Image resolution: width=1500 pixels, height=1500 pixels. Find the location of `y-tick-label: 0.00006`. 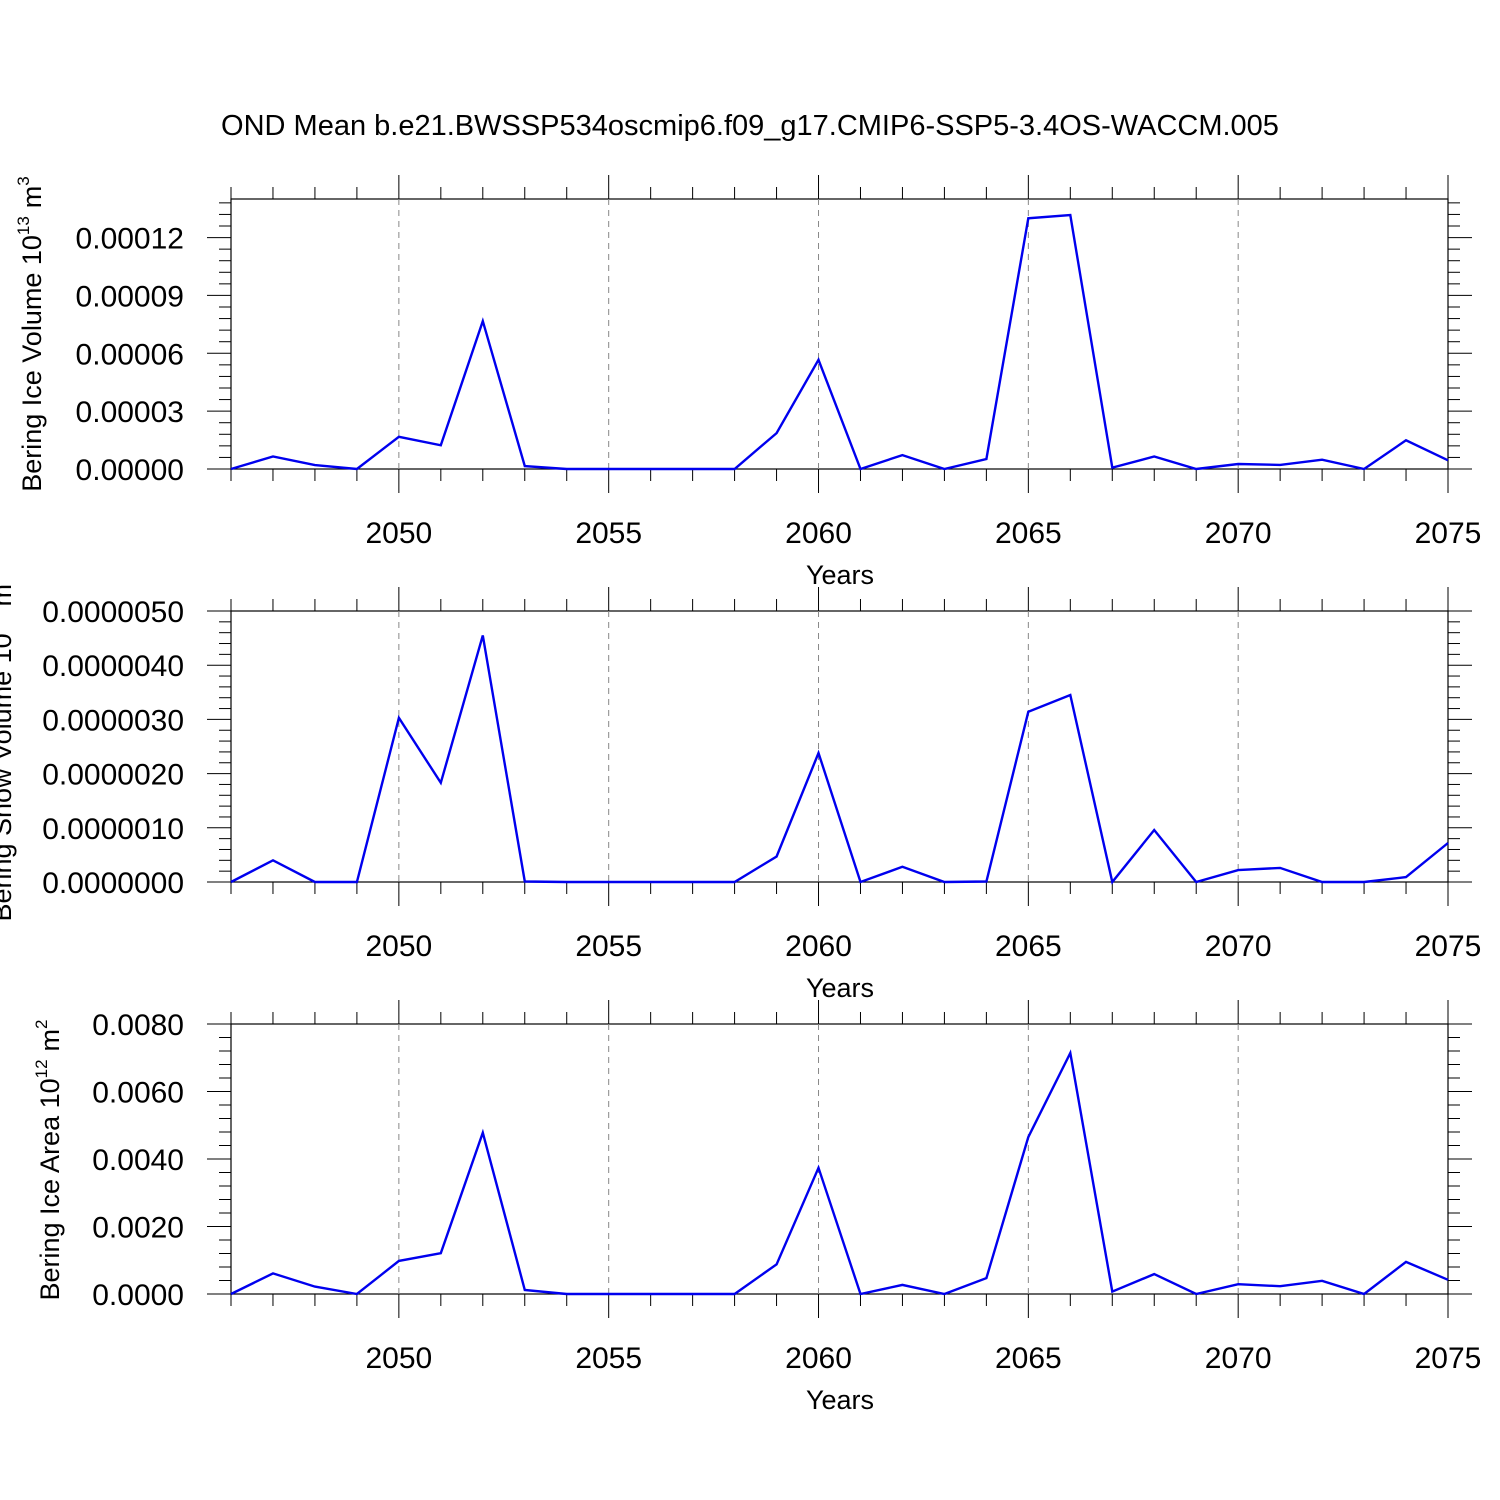

y-tick-label: 0.00006 is located at coordinates (130, 354).